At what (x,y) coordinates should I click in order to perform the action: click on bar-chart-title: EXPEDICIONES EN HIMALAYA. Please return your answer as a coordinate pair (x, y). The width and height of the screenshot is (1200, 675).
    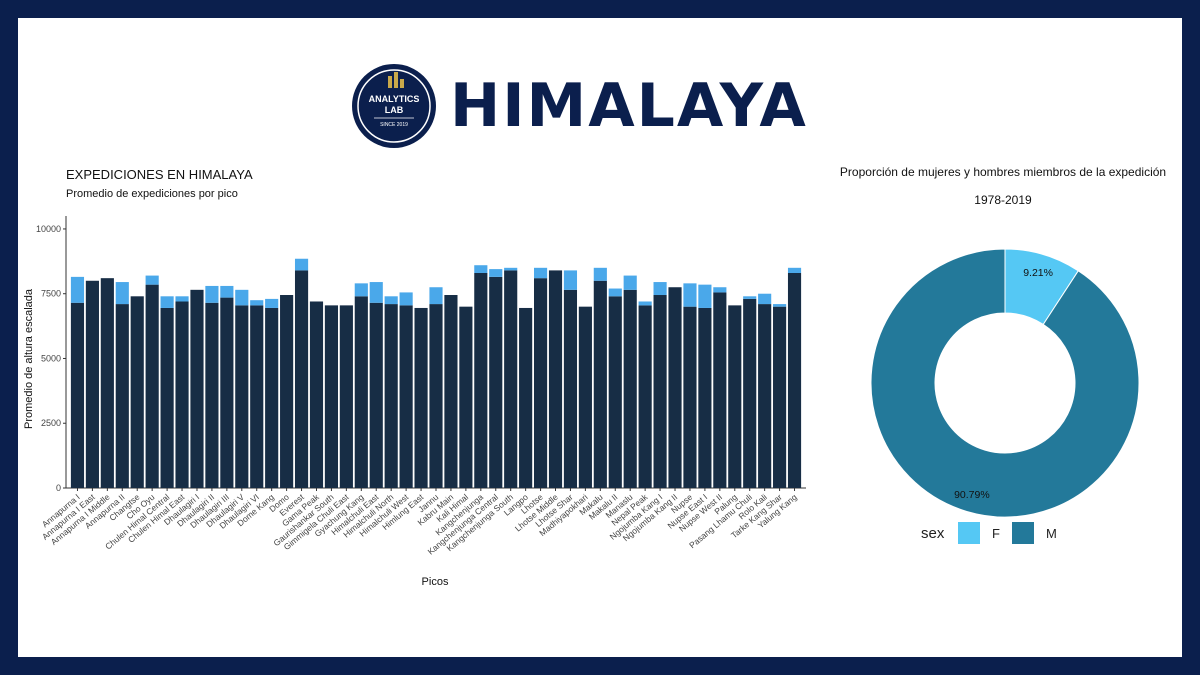
    Looking at the image, I should click on (159, 174).